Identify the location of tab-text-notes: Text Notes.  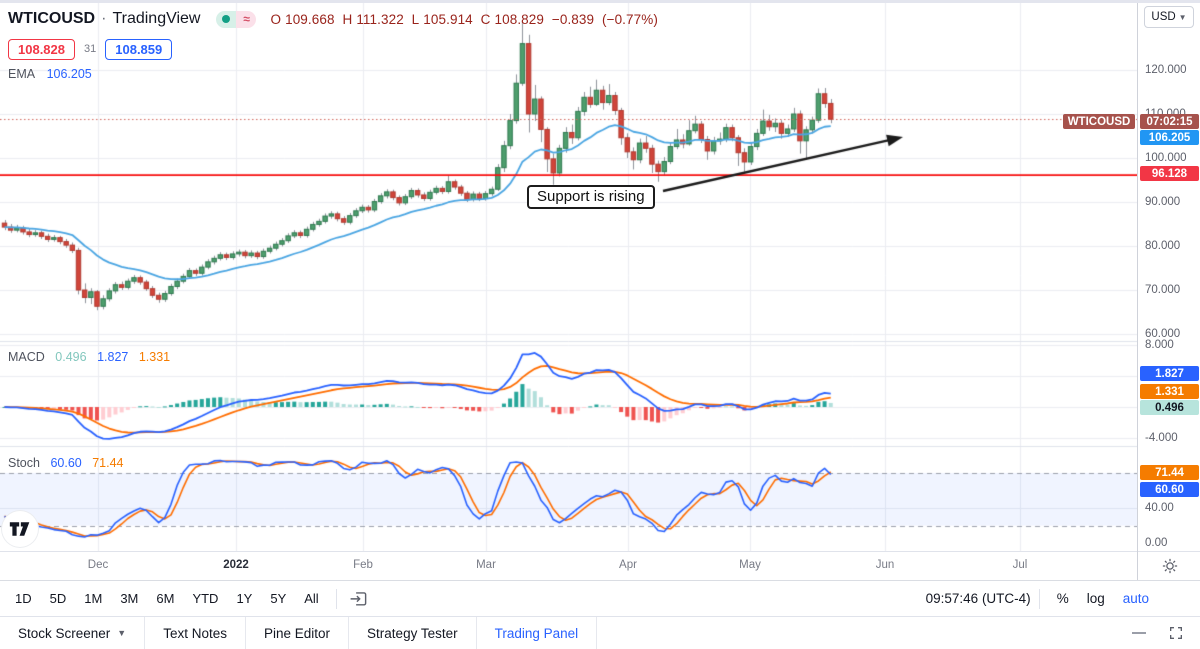
(195, 633).